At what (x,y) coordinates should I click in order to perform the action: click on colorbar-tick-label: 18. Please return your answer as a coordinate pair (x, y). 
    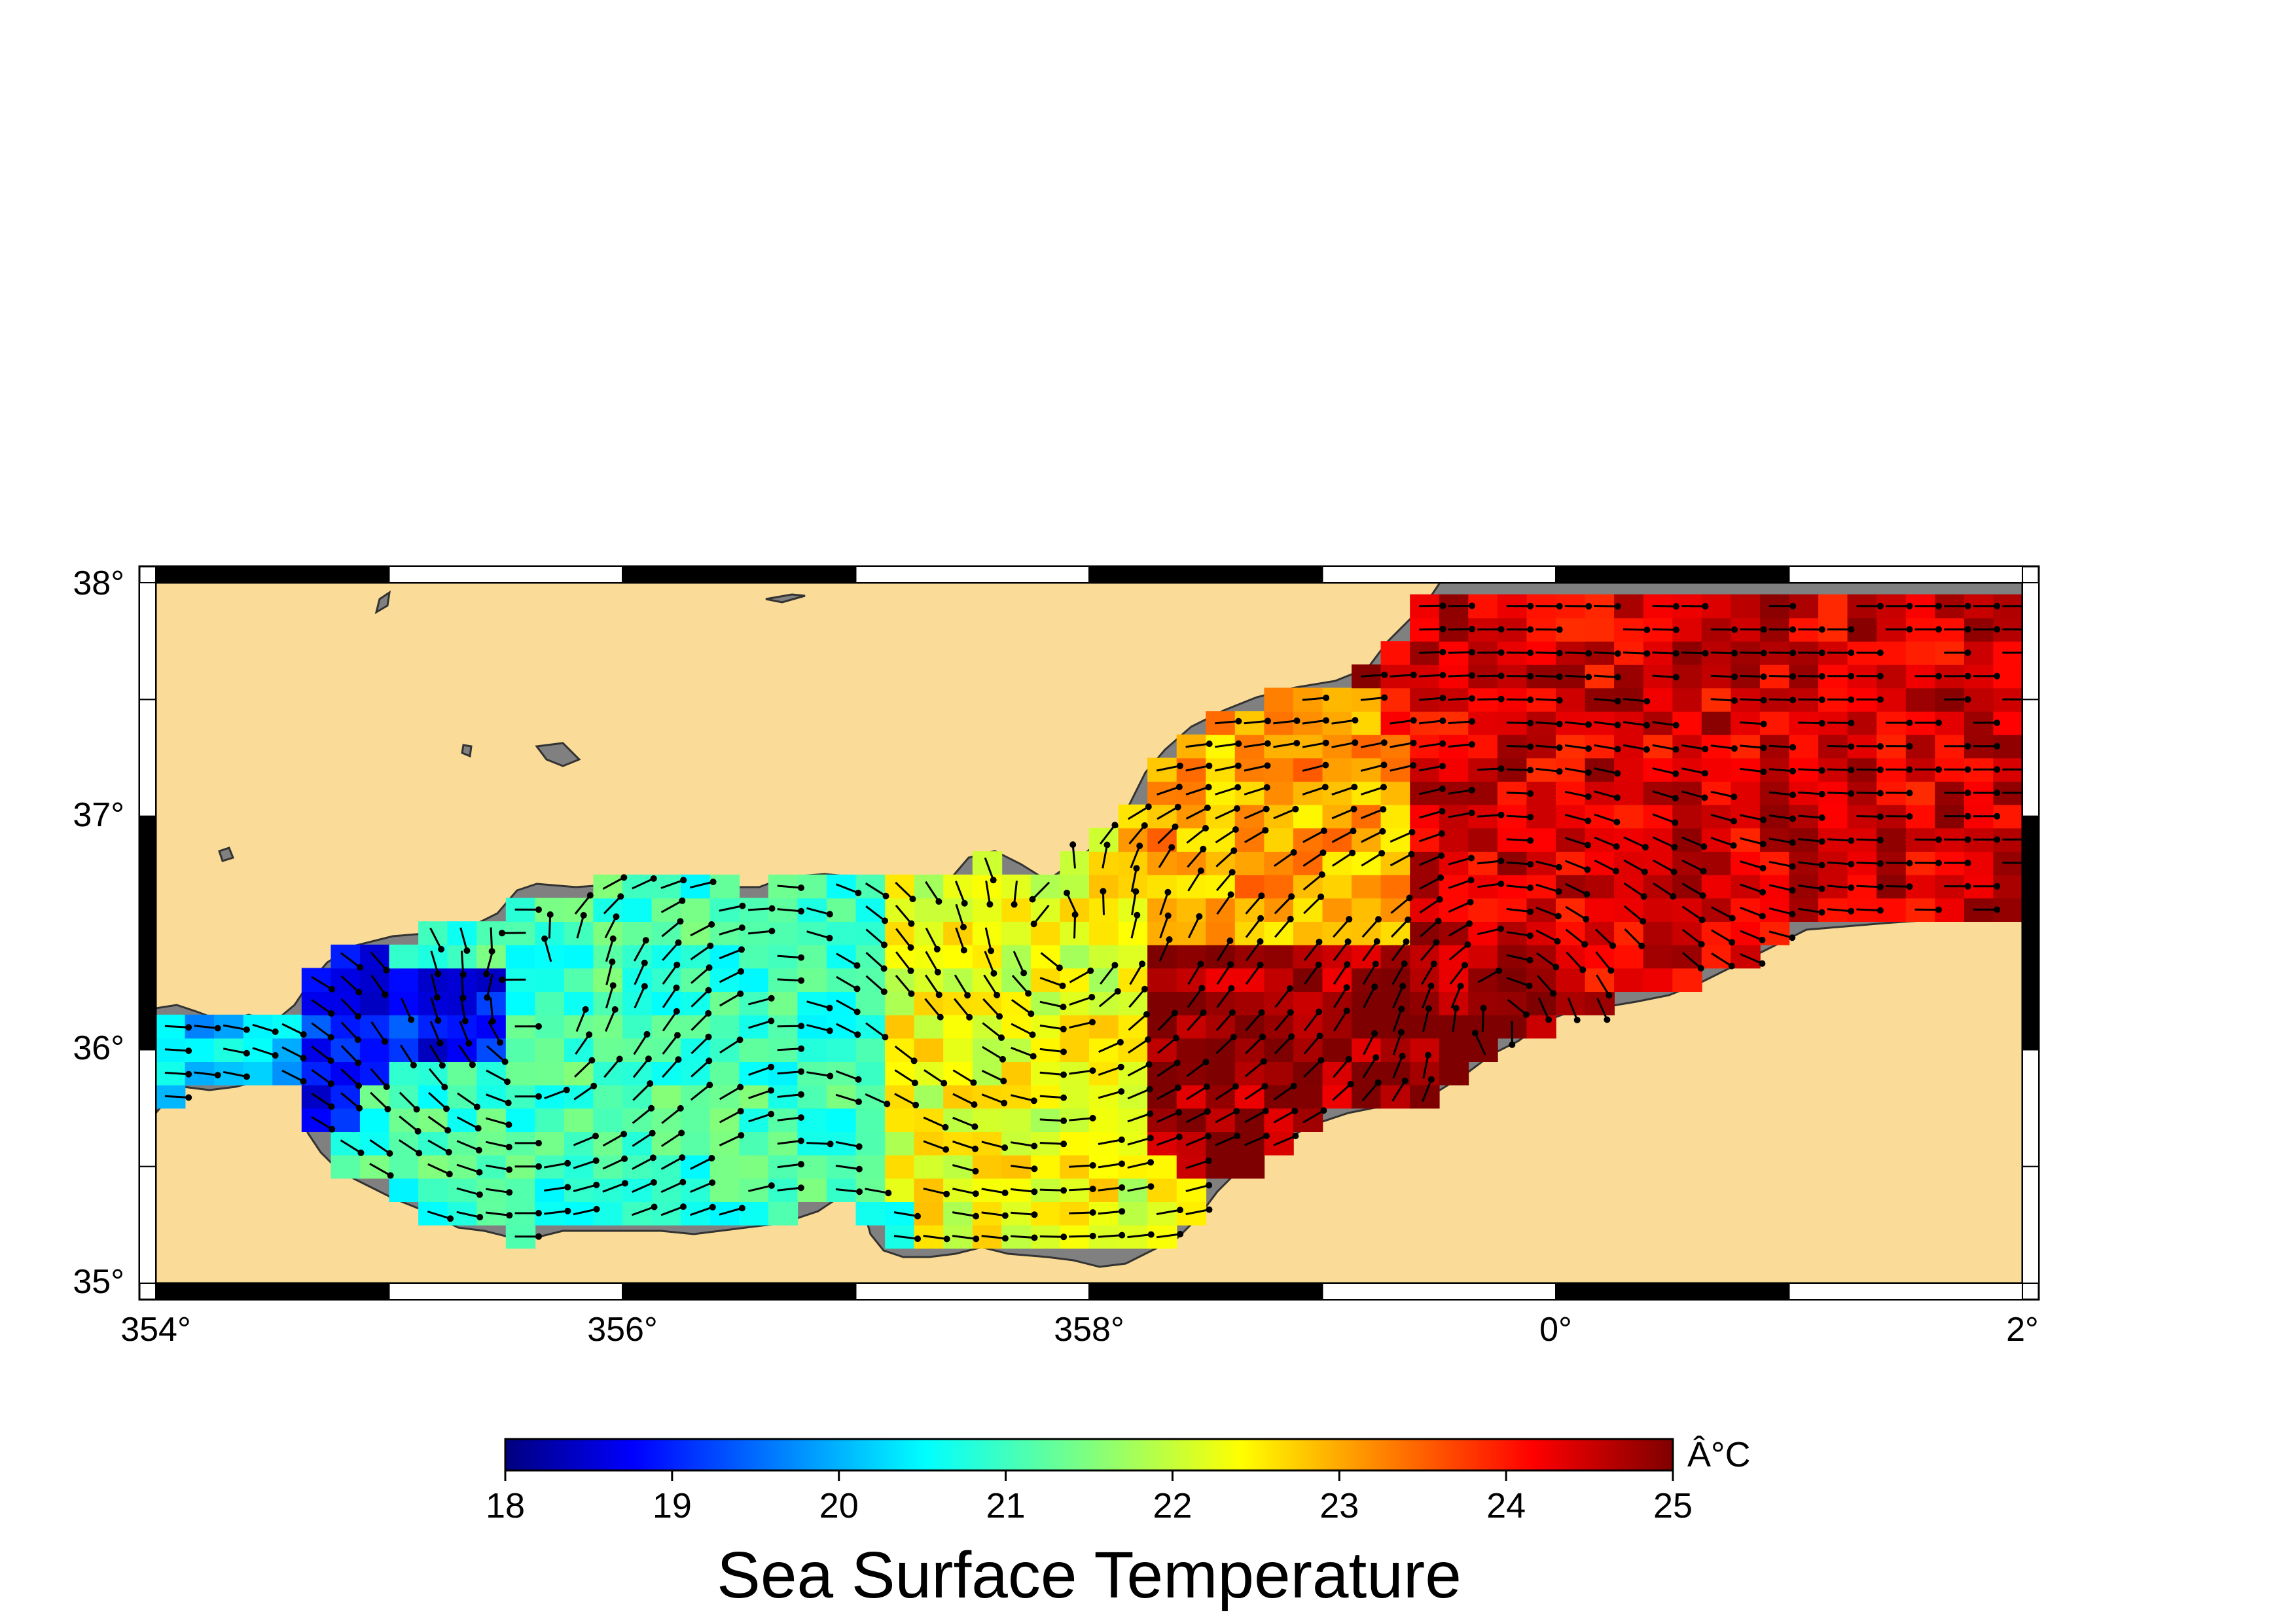
    Looking at the image, I should click on (505, 1505).